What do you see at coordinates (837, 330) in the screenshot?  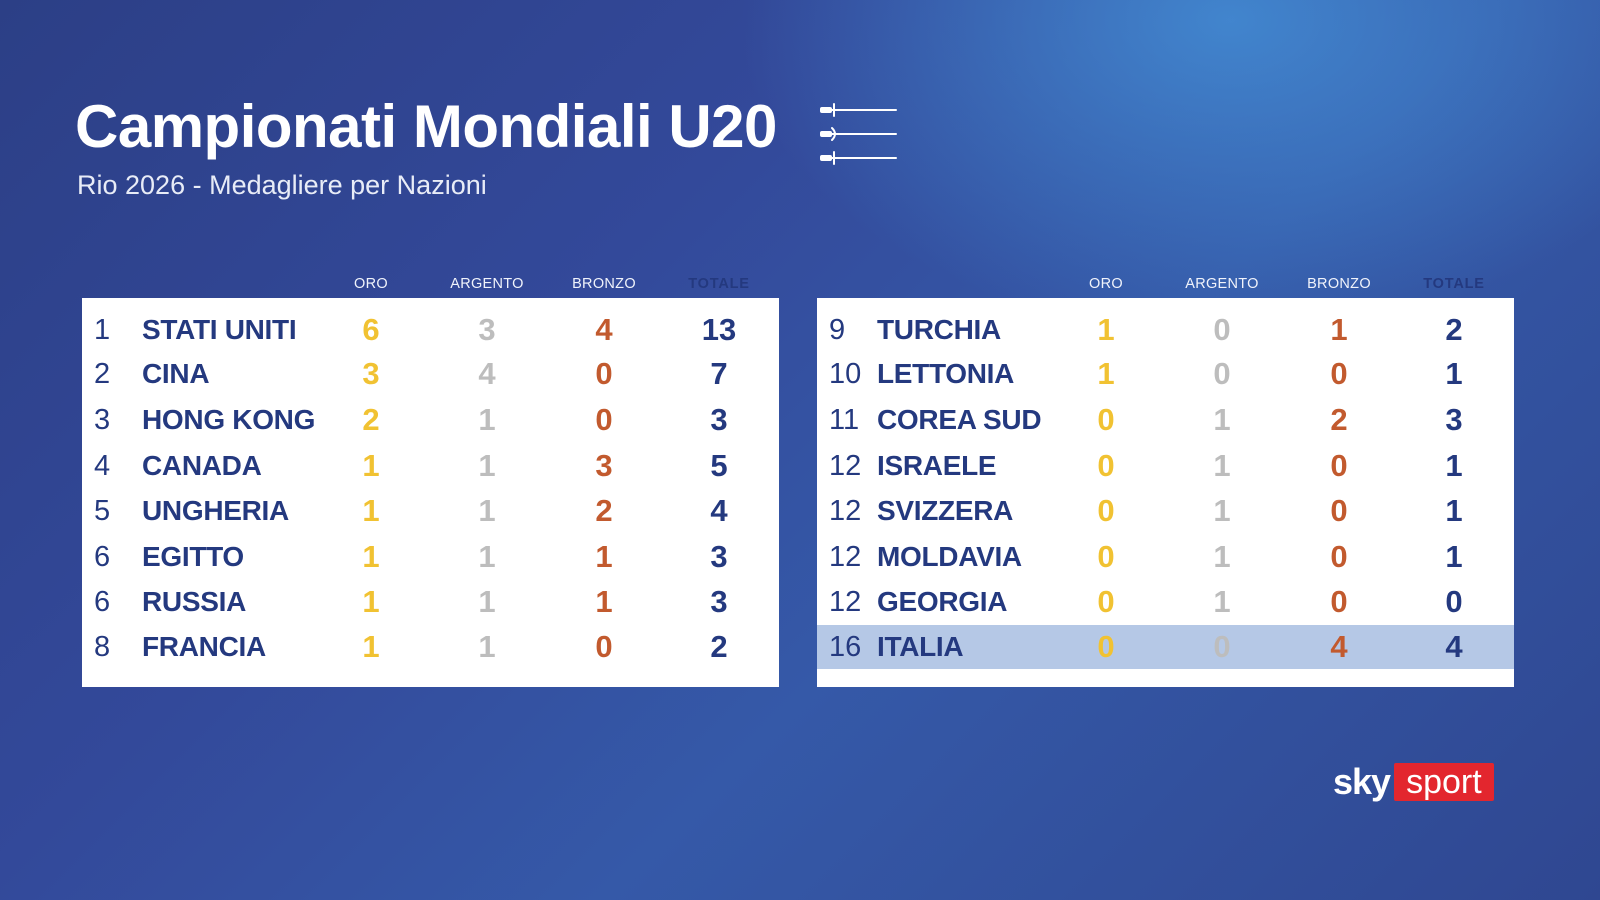 I see `rank-cell: 9` at bounding box center [837, 330].